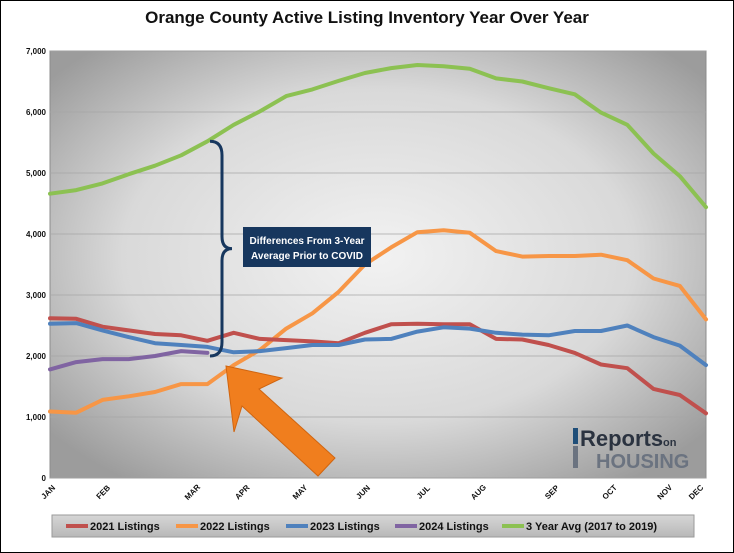 The width and height of the screenshot is (734, 553). I want to click on y-tick-label: 2,000, so click(36, 356).